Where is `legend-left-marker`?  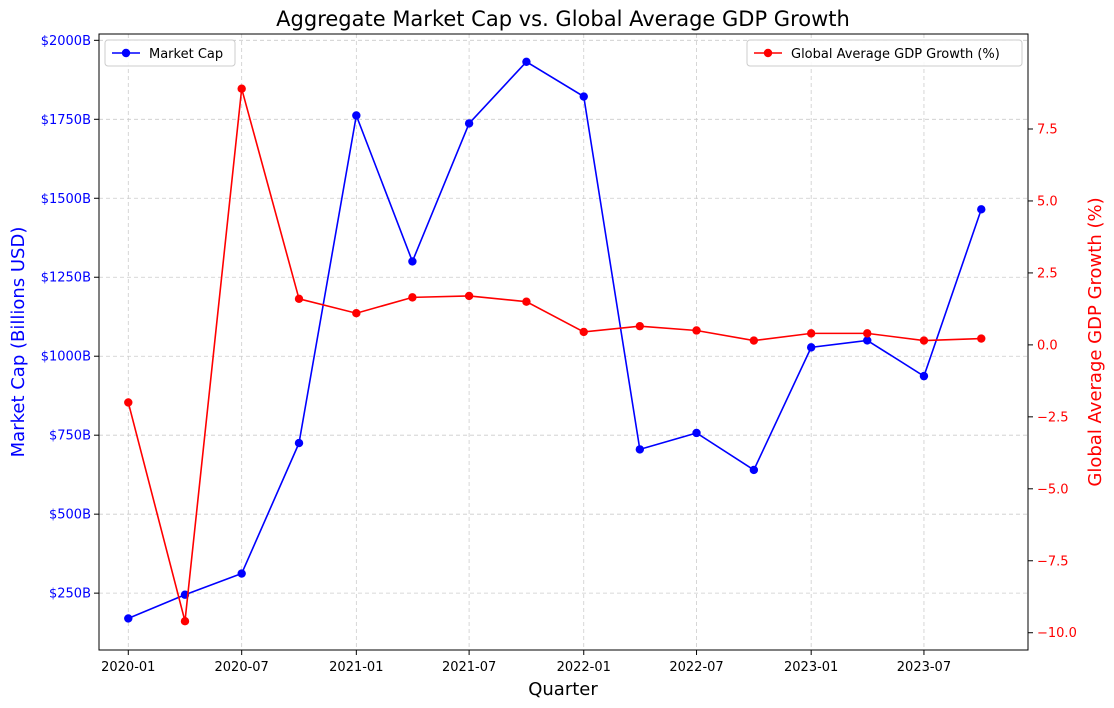 legend-left-marker is located at coordinates (126, 53).